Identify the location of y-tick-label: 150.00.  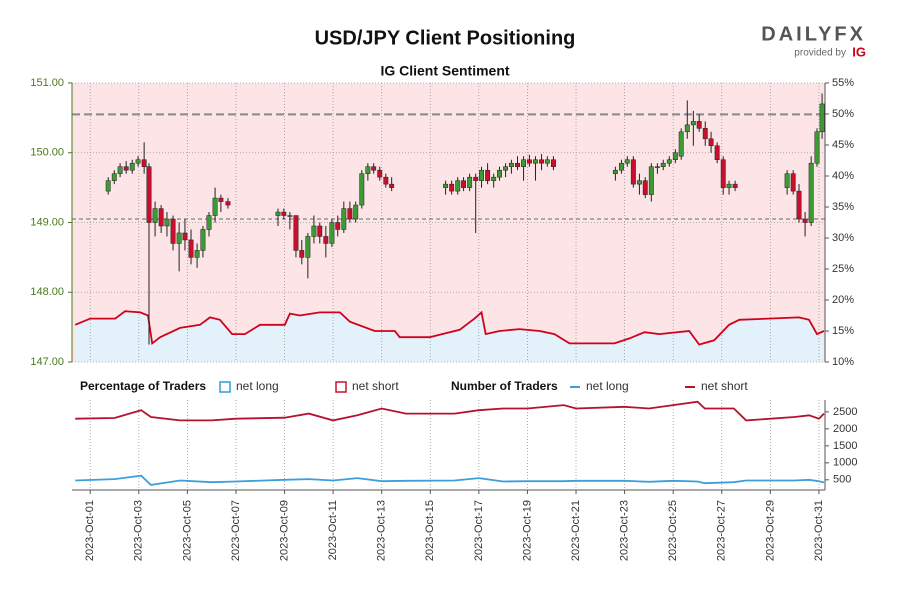
(47, 153).